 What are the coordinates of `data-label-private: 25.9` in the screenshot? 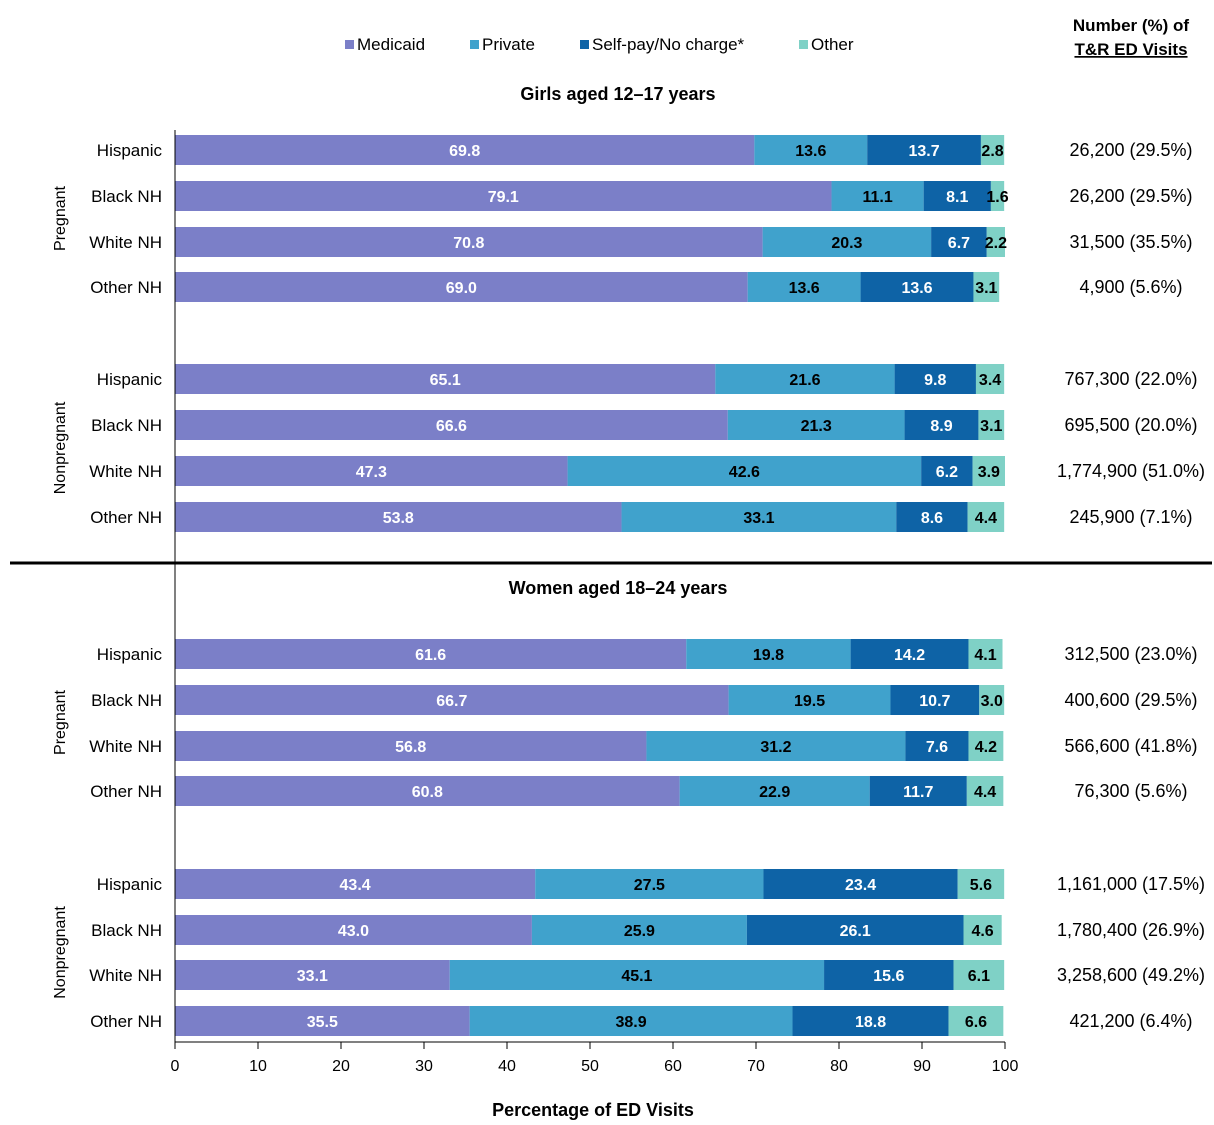 It's located at (639, 931).